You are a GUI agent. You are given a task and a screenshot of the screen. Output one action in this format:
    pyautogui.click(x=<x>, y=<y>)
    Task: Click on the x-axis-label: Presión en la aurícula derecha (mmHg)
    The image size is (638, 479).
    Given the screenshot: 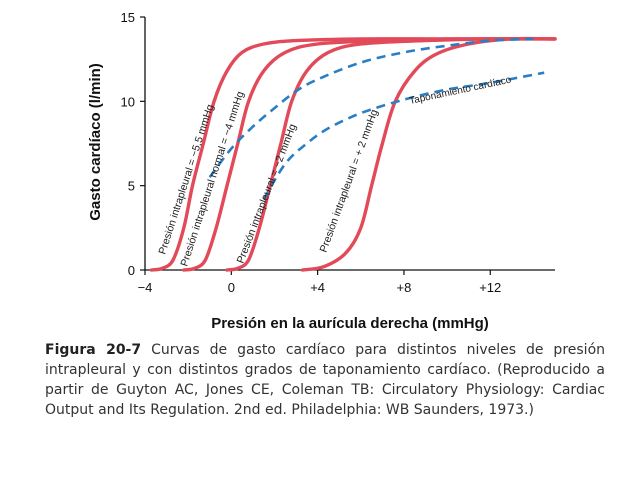 What is the action you would take?
    pyautogui.click(x=350, y=323)
    